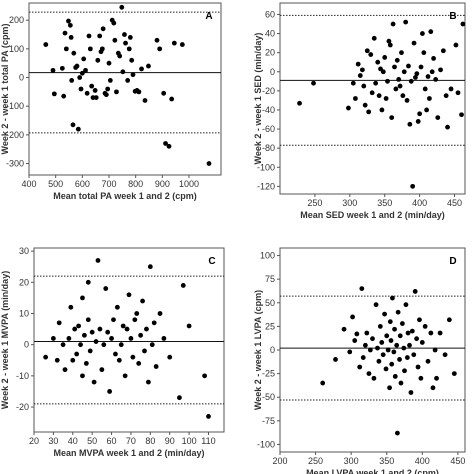 The width and height of the screenshot is (474, 474). What do you see at coordinates (170, 441) in the screenshot?
I see `x-tick-label: 90` at bounding box center [170, 441].